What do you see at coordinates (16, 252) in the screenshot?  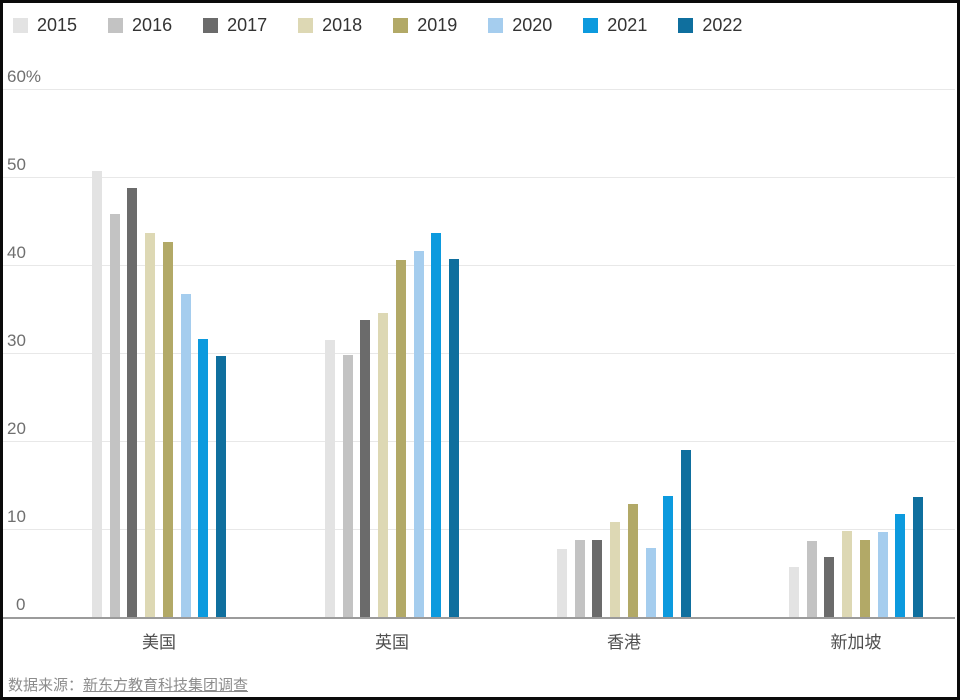 I see `y-axis-label: 40` at bounding box center [16, 252].